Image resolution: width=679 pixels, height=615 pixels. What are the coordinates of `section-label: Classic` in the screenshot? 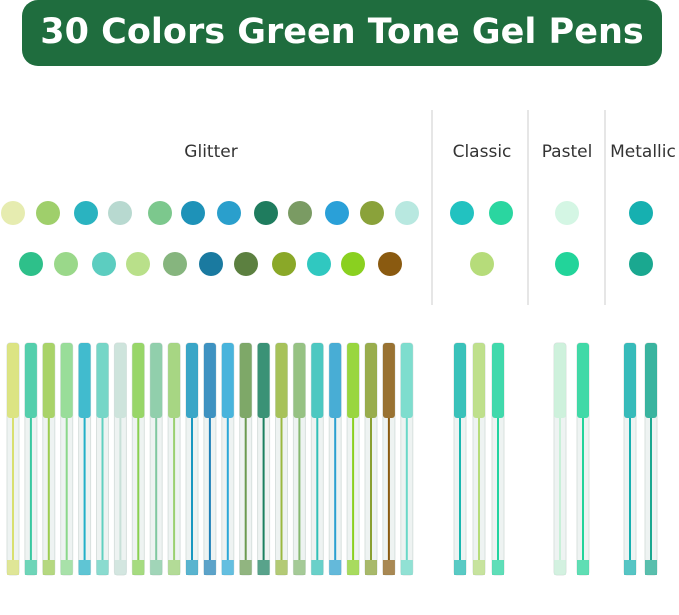 It's located at (482, 152).